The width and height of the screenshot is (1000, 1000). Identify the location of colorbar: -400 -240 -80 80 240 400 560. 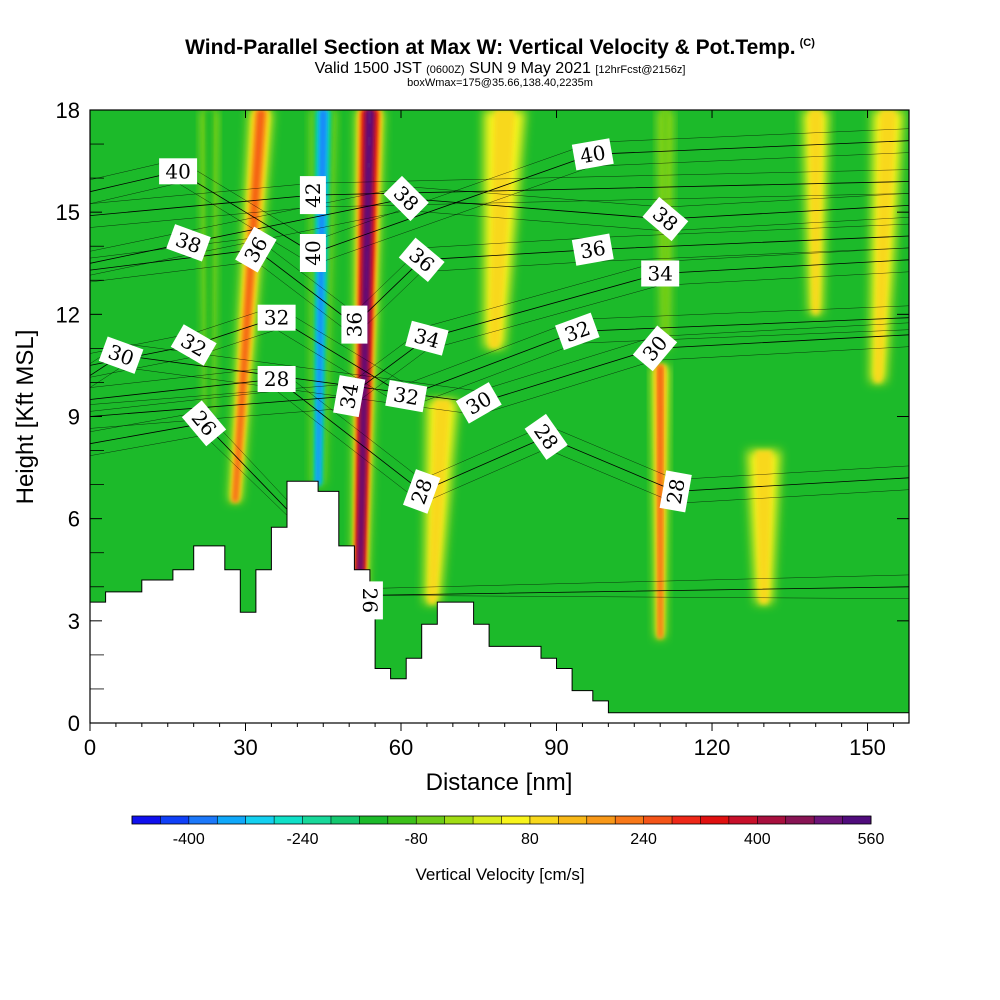
(507, 831).